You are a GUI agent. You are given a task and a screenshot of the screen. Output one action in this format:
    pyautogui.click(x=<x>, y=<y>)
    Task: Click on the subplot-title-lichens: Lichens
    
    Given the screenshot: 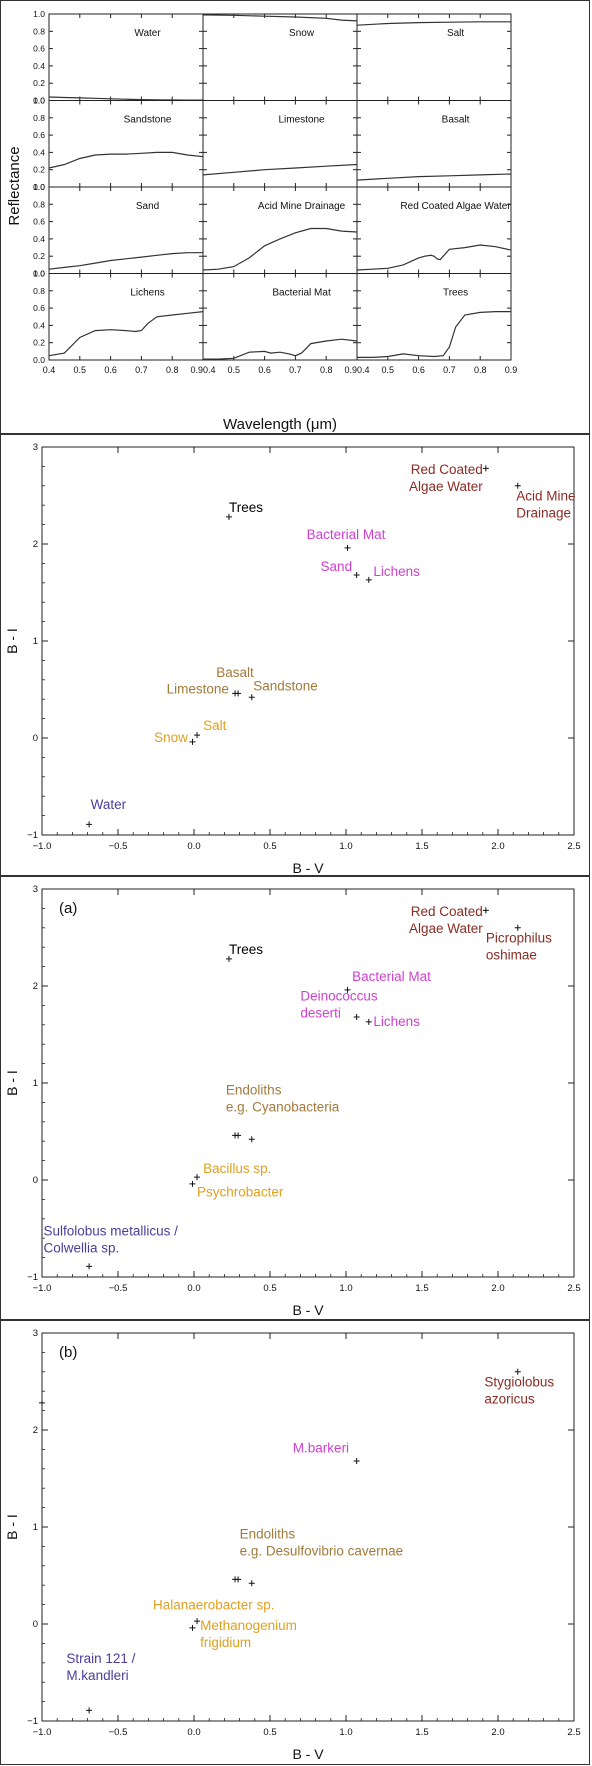 What is the action you would take?
    pyautogui.click(x=147, y=293)
    